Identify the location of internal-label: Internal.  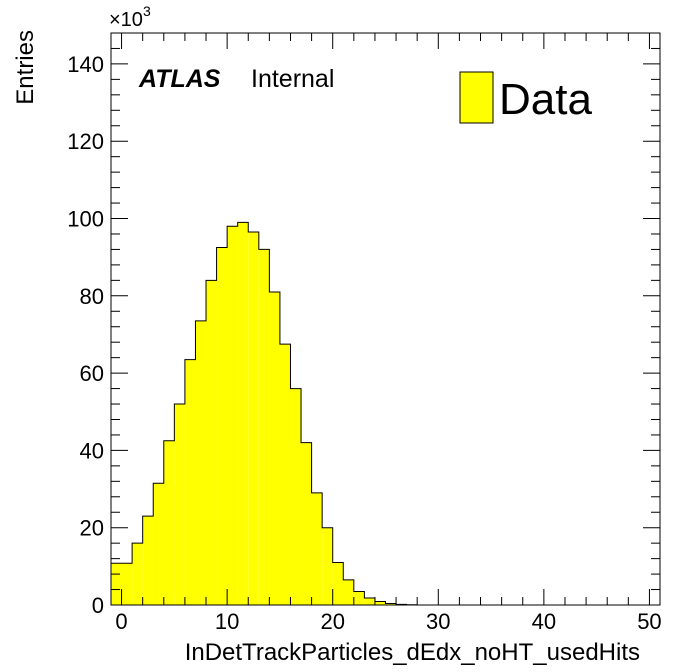
(292, 79).